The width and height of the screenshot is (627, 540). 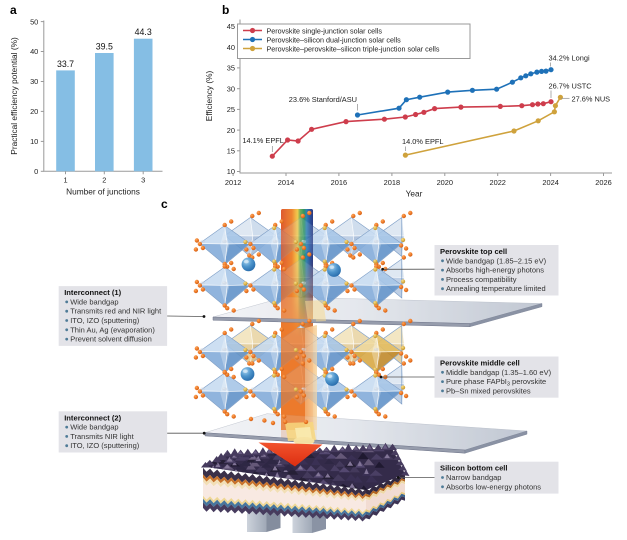 What do you see at coordinates (495, 270) in the screenshot?
I see `svg-text: Absorbs high-energy photons` at bounding box center [495, 270].